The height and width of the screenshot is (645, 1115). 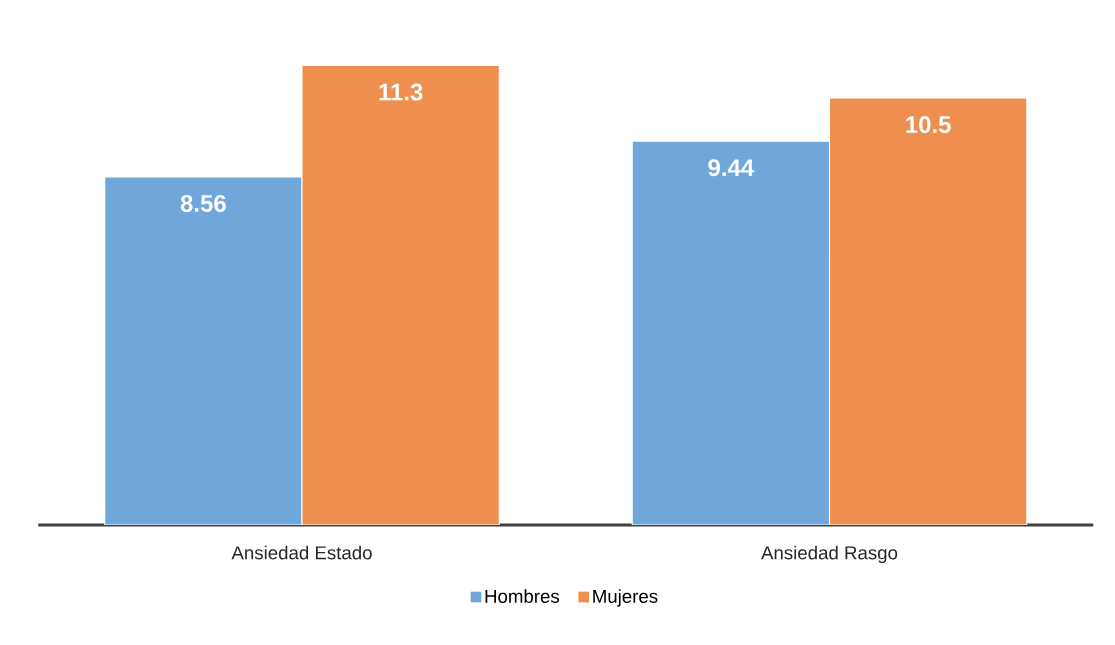 I want to click on data-label: 10.5, so click(x=928, y=125).